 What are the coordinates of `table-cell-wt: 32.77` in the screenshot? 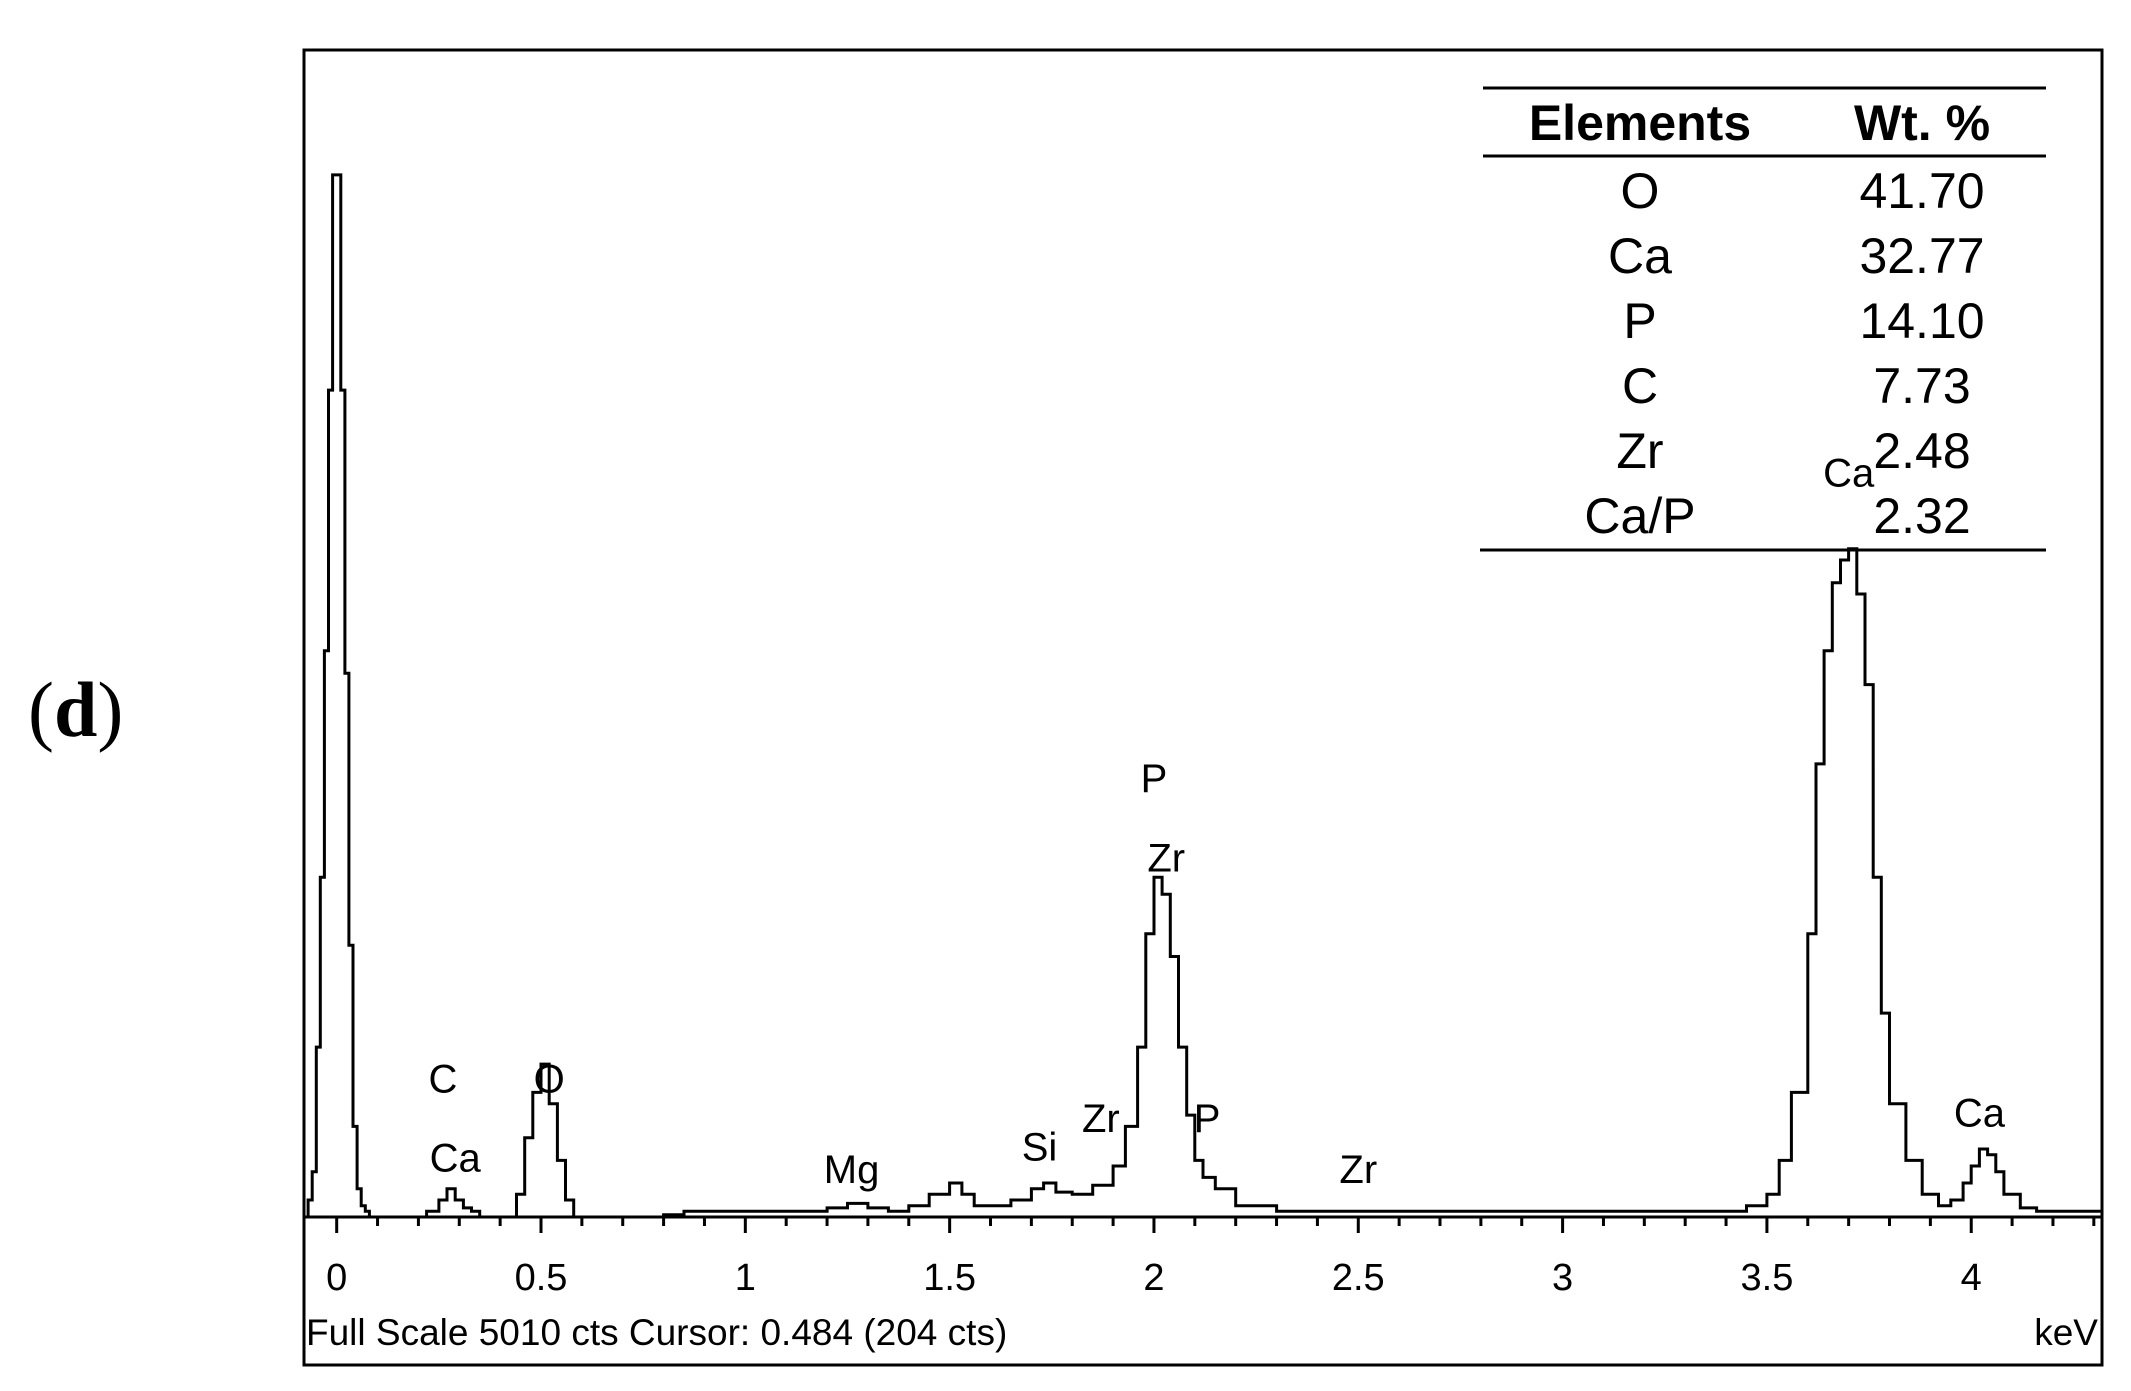 It's located at (1921, 256).